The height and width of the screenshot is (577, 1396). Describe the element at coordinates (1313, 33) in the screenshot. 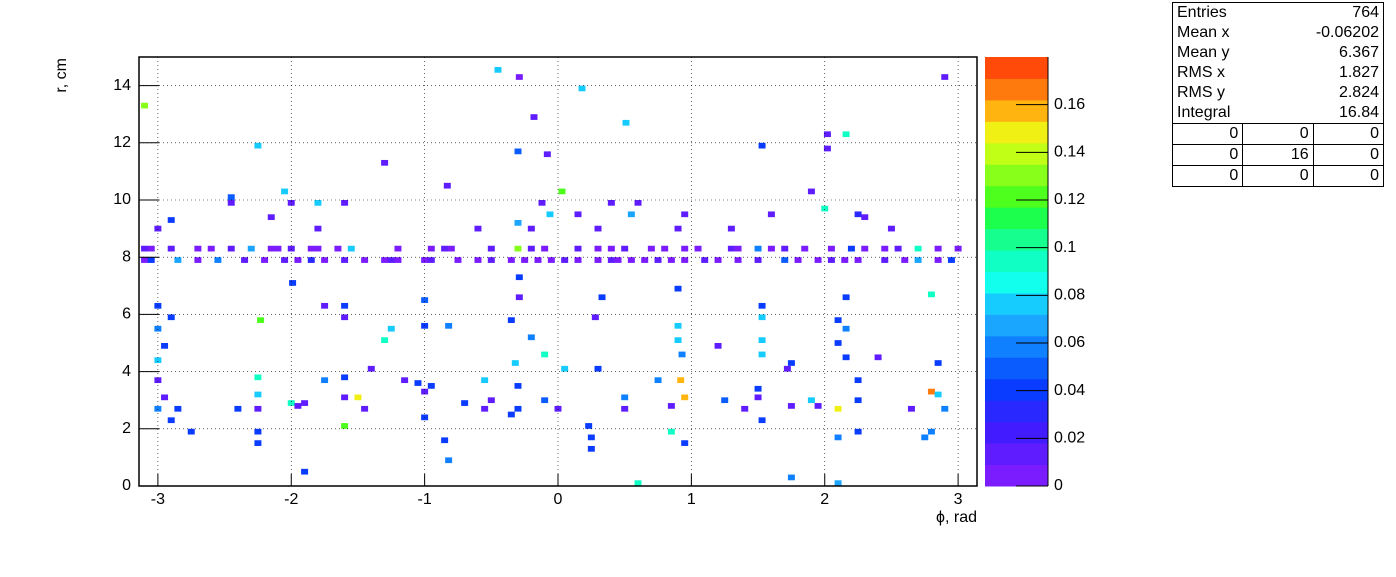

I see `stats-value: -0.06202` at that location.